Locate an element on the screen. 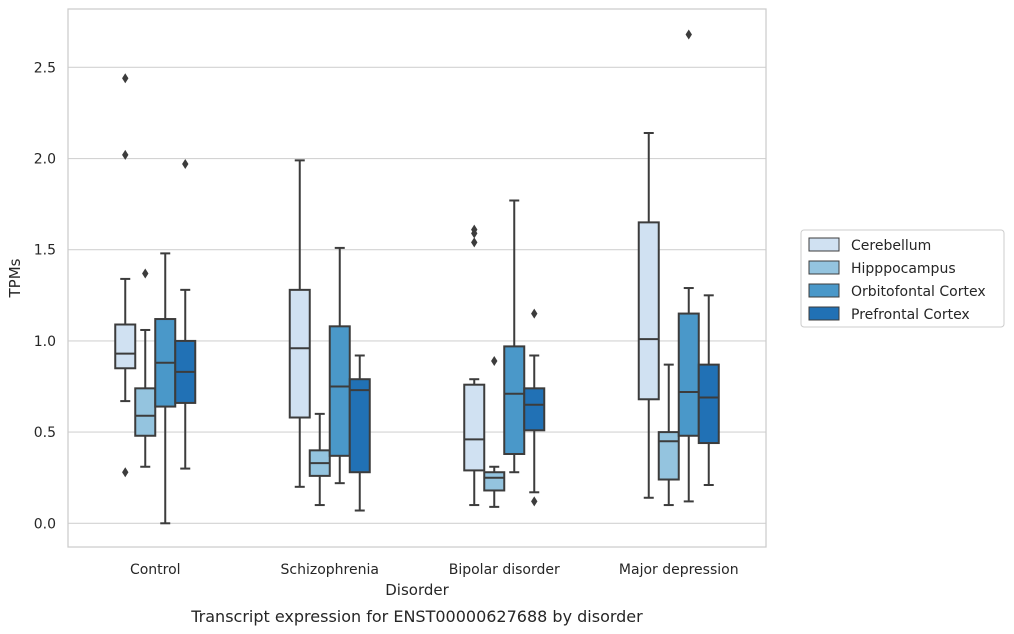 Image resolution: width=1014 pixels, height=634 pixels. y-tick-label: 1.0 is located at coordinates (45, 342).